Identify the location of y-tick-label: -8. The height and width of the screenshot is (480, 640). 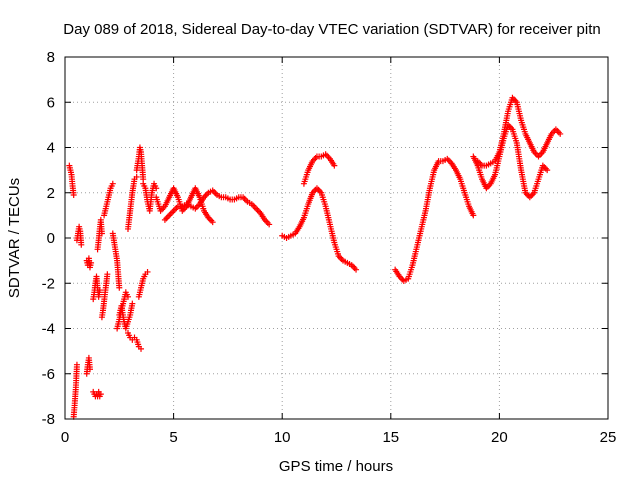
(48, 419).